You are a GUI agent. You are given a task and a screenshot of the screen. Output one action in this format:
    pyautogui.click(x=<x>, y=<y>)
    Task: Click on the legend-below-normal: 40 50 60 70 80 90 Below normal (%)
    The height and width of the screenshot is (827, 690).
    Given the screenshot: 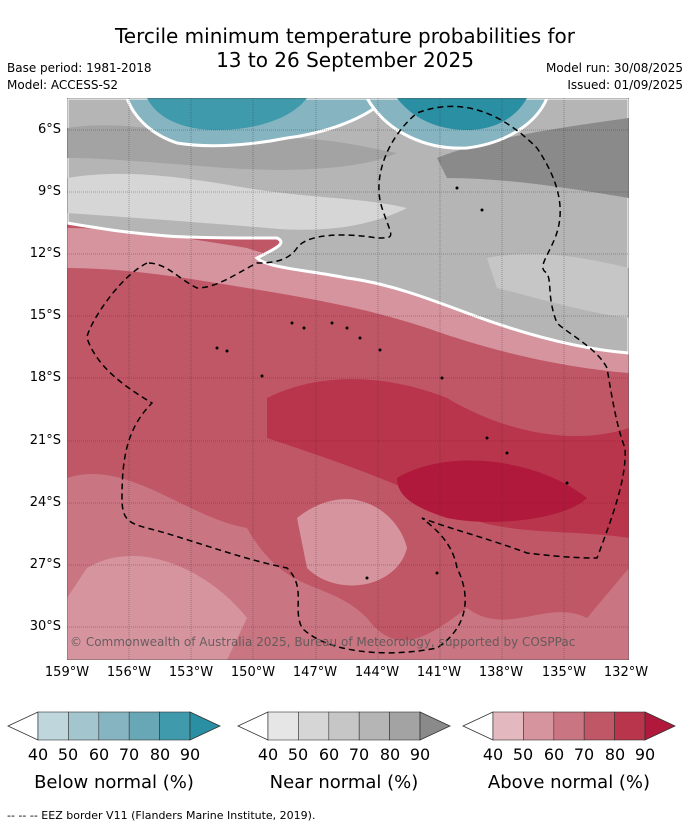 What is the action you would take?
    pyautogui.click(x=114, y=752)
    